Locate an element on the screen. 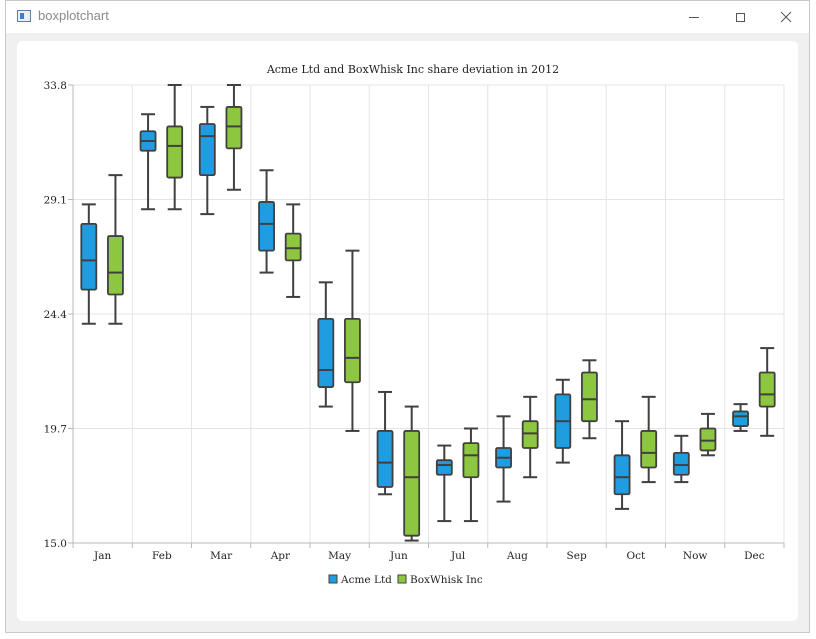 This screenshot has height=639, width=816. box-boxwhisk-sep is located at coordinates (589, 399).